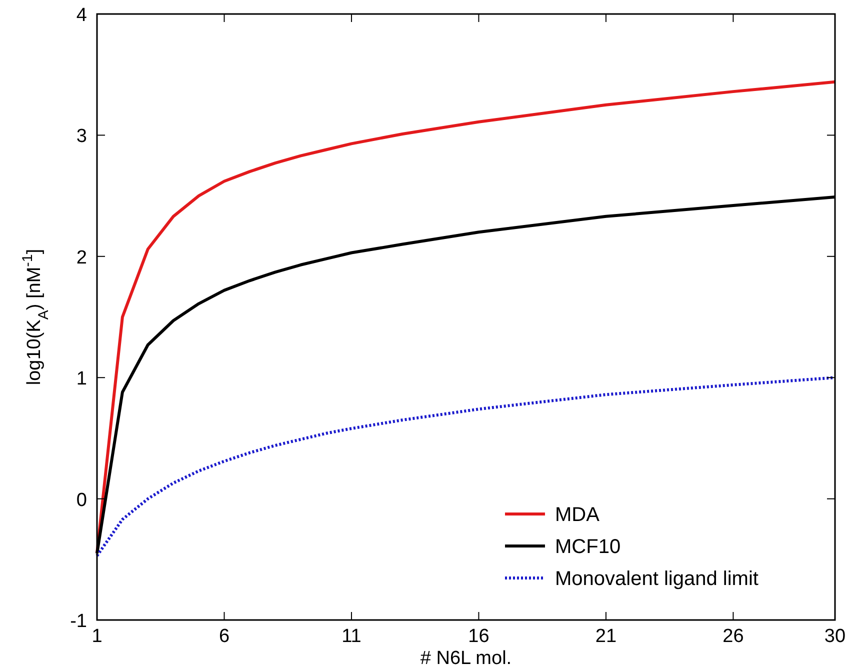  I want to click on x-tick-label: 21, so click(606, 636).